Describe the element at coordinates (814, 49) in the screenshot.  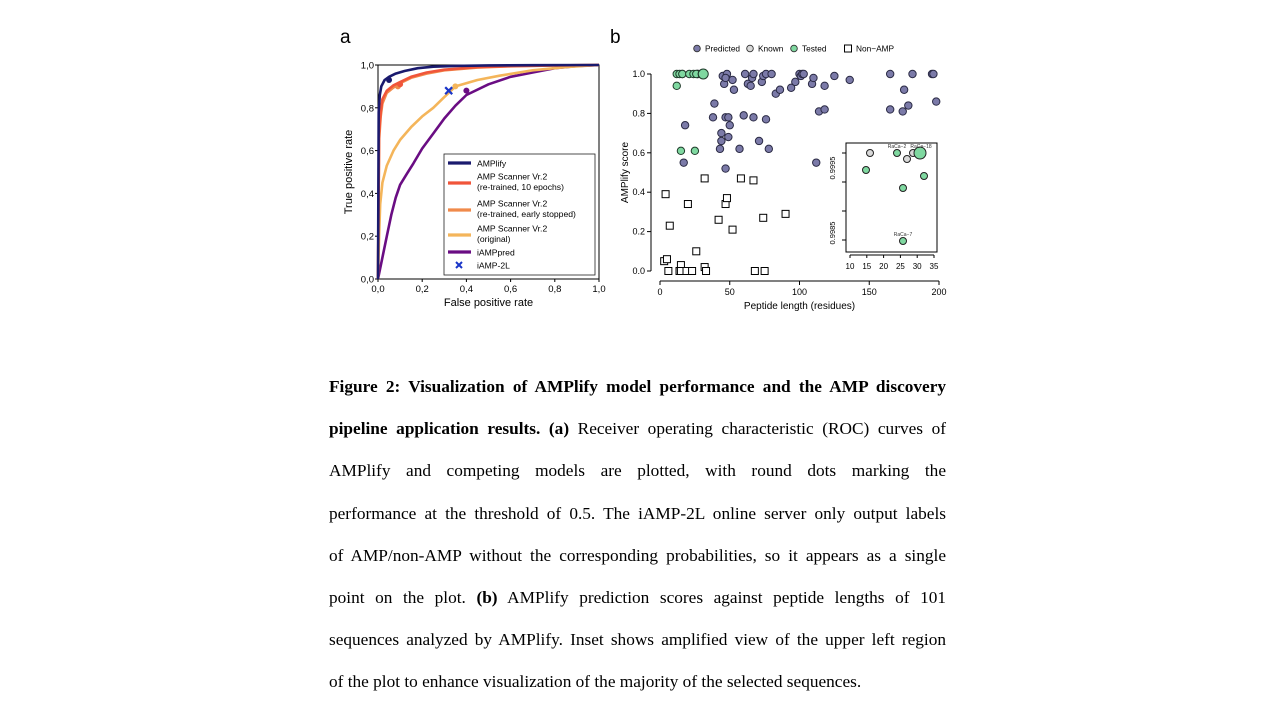
I see `legend-label: Tested` at that location.